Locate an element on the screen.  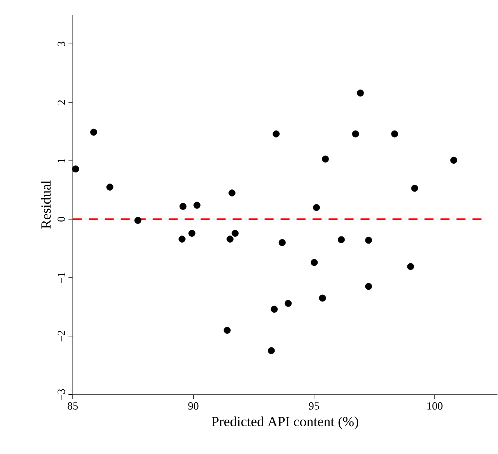
x-tick-label: 95 is located at coordinates (314, 406).